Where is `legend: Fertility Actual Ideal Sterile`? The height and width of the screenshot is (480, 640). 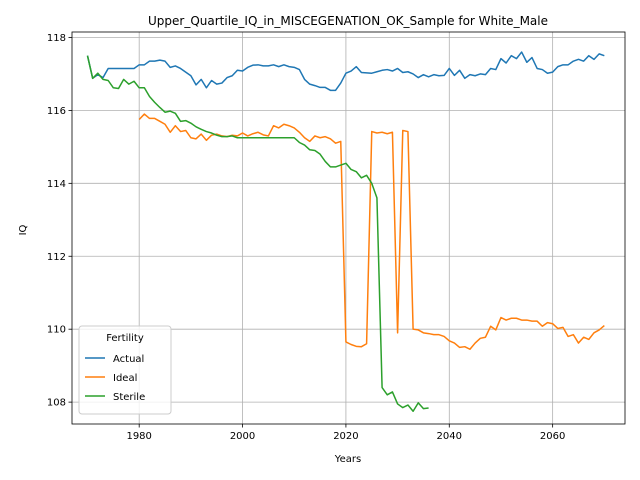 legend: Fertility Actual Ideal Sterile is located at coordinates (125, 370).